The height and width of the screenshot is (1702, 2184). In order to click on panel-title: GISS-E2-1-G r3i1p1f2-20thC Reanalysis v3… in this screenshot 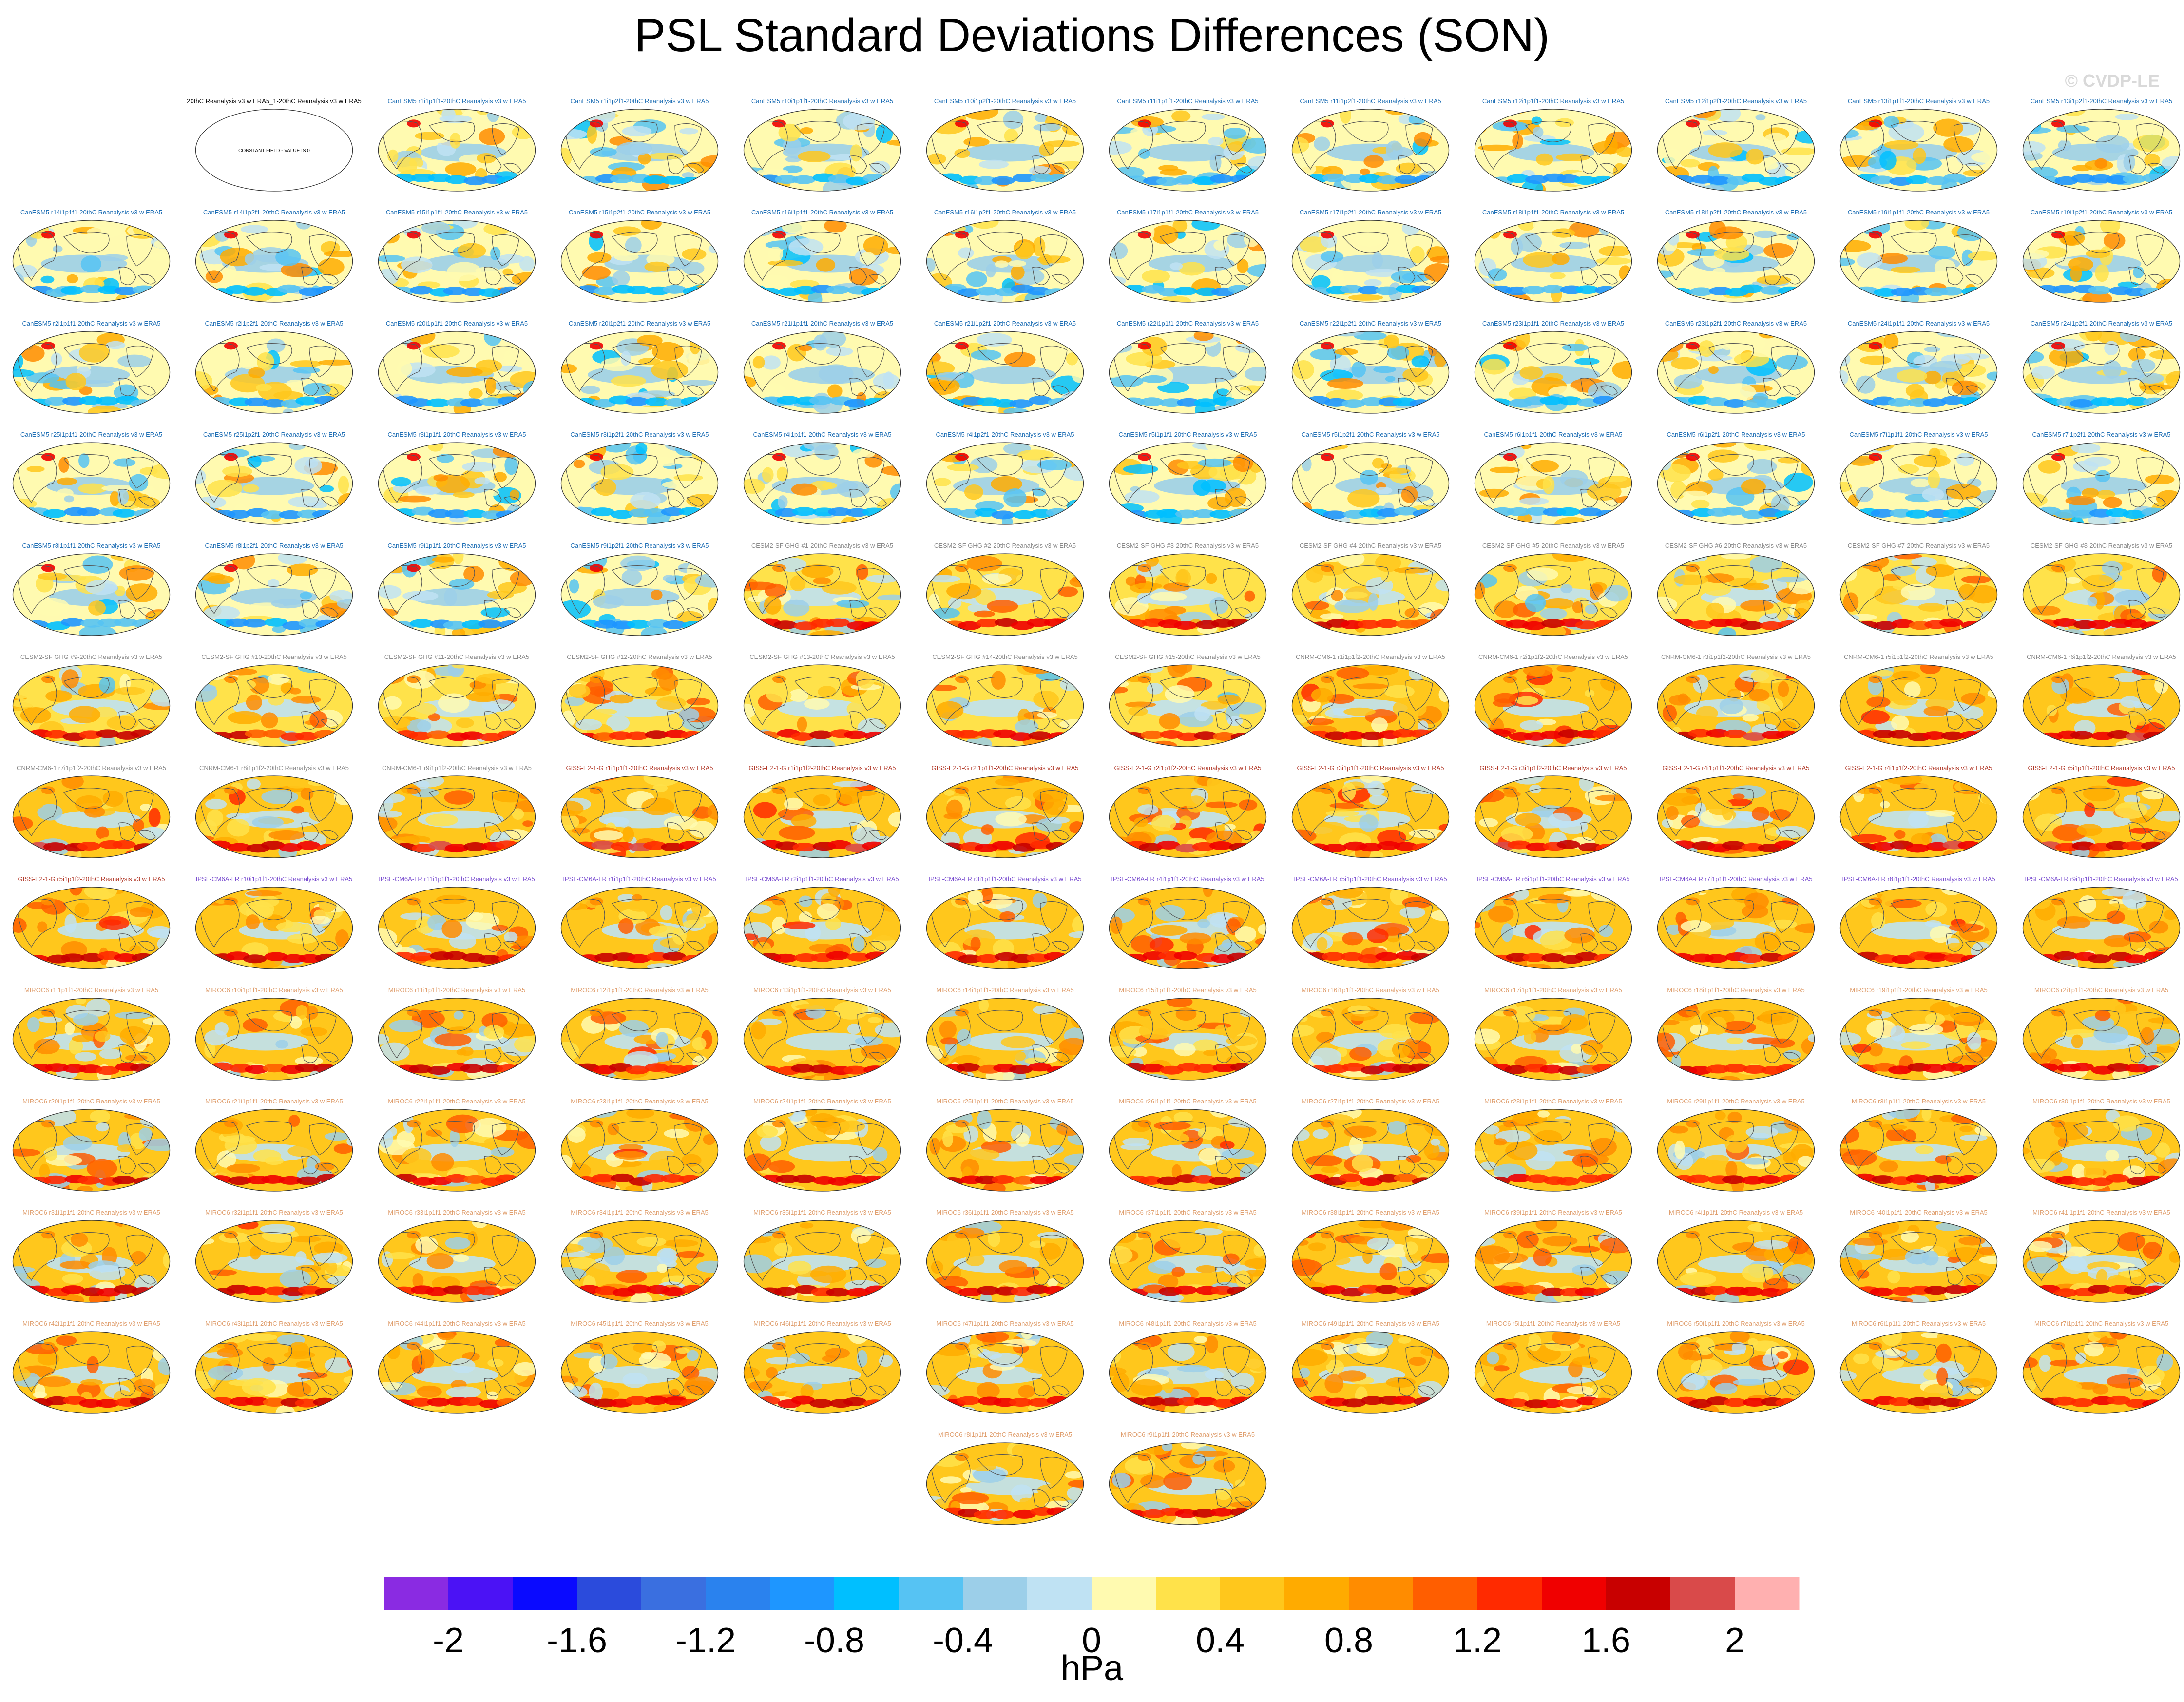, I will do `click(1553, 768)`.